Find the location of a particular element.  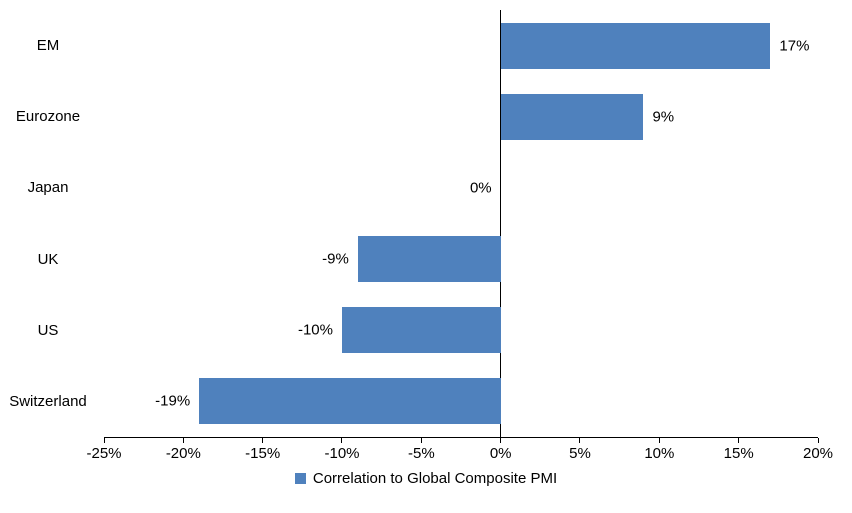

bar-uk is located at coordinates (429, 259).